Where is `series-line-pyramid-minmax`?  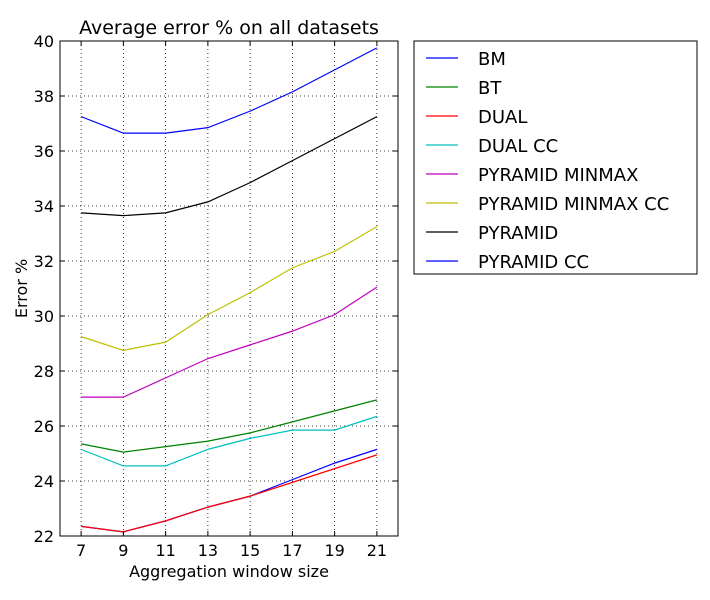 series-line-pyramid-minmax is located at coordinates (229, 342).